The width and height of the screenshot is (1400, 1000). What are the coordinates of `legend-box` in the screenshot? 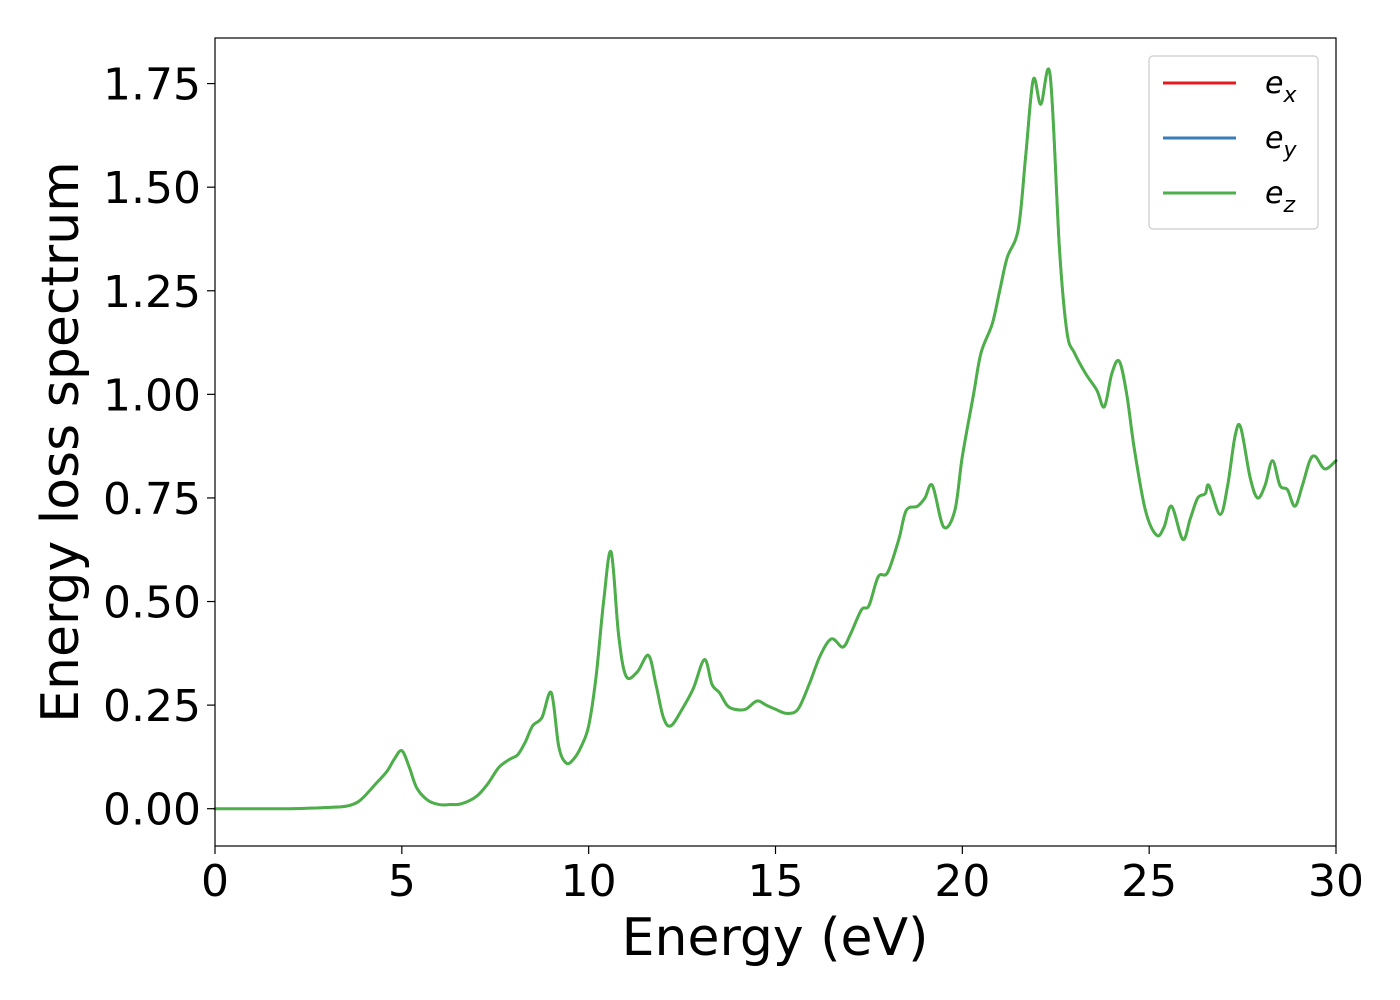 It's located at (1233, 142).